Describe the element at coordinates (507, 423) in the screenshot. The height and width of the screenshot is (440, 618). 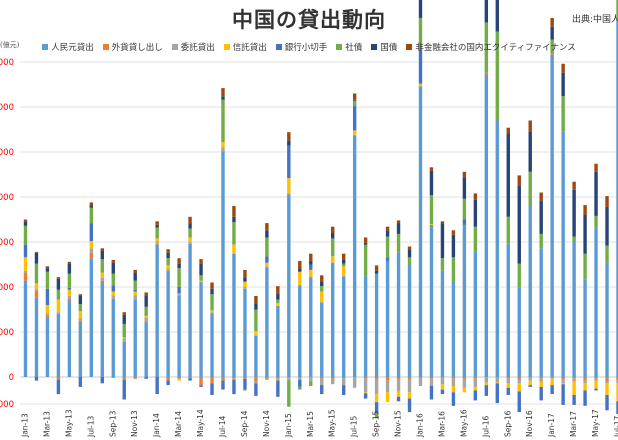
I see `x-tick-label: Sep-16` at that location.